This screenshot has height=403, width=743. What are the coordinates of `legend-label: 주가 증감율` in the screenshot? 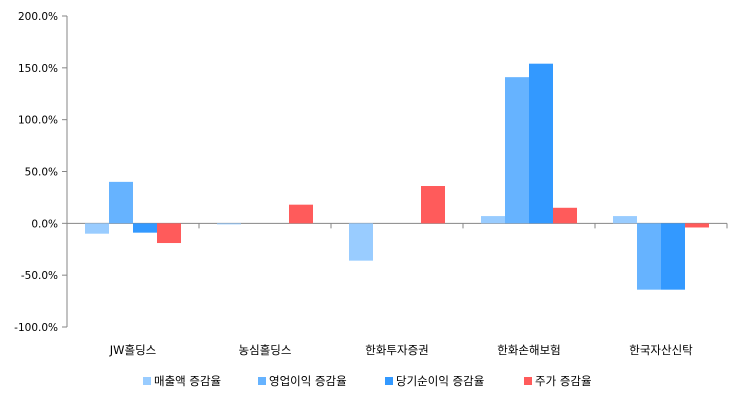 It's located at (563, 381).